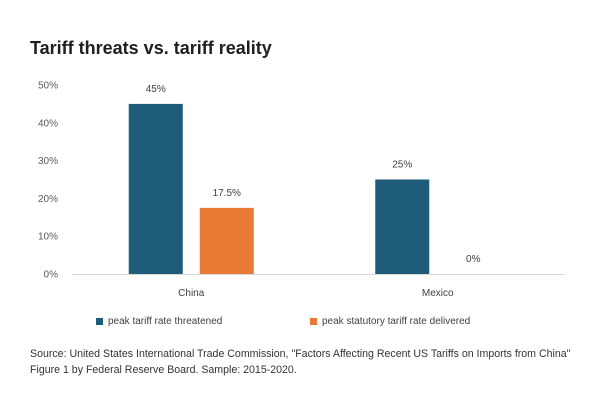 The image size is (600, 400). Describe the element at coordinates (227, 193) in the screenshot. I see `data-label: 17.5%` at that location.